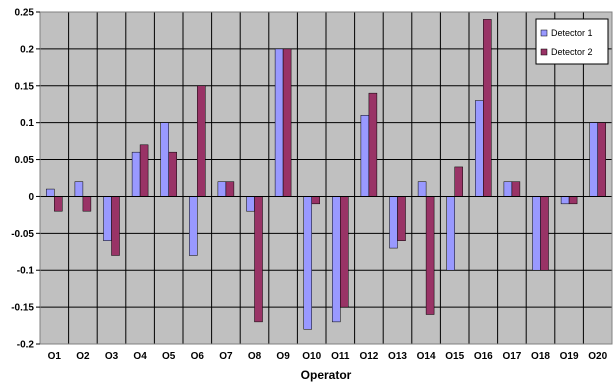 The image size is (616, 383). I want to click on y-tick-label: -0.1, so click(26, 271).